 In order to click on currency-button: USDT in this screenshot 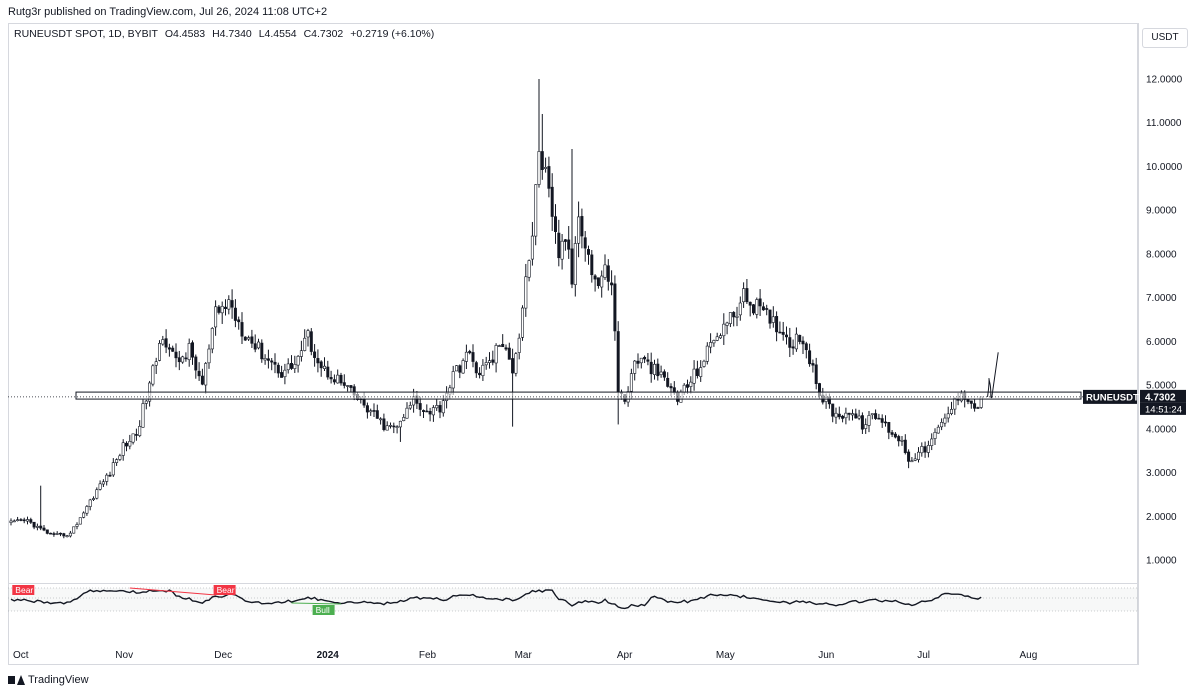, I will do `click(1165, 38)`.